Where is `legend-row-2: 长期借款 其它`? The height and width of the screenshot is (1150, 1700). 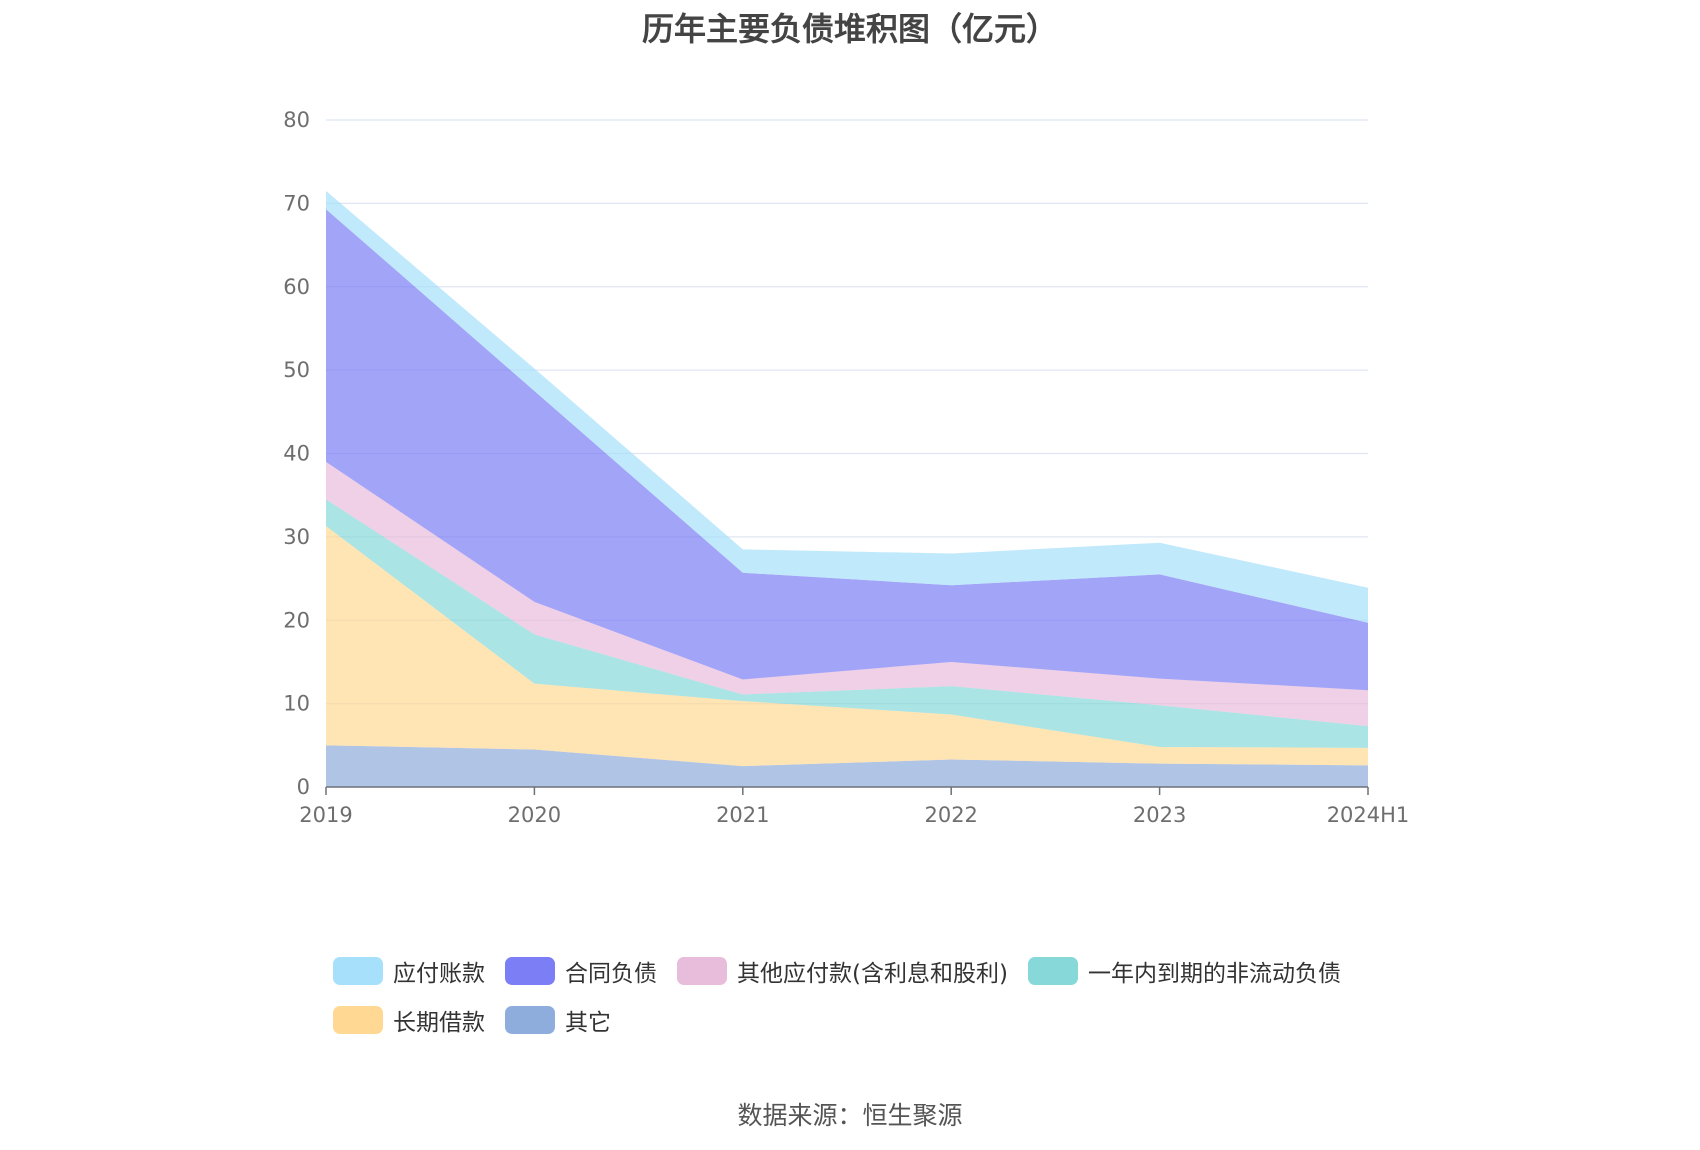
legend-row-2: 长期借款 其它 is located at coordinates (883, 1020).